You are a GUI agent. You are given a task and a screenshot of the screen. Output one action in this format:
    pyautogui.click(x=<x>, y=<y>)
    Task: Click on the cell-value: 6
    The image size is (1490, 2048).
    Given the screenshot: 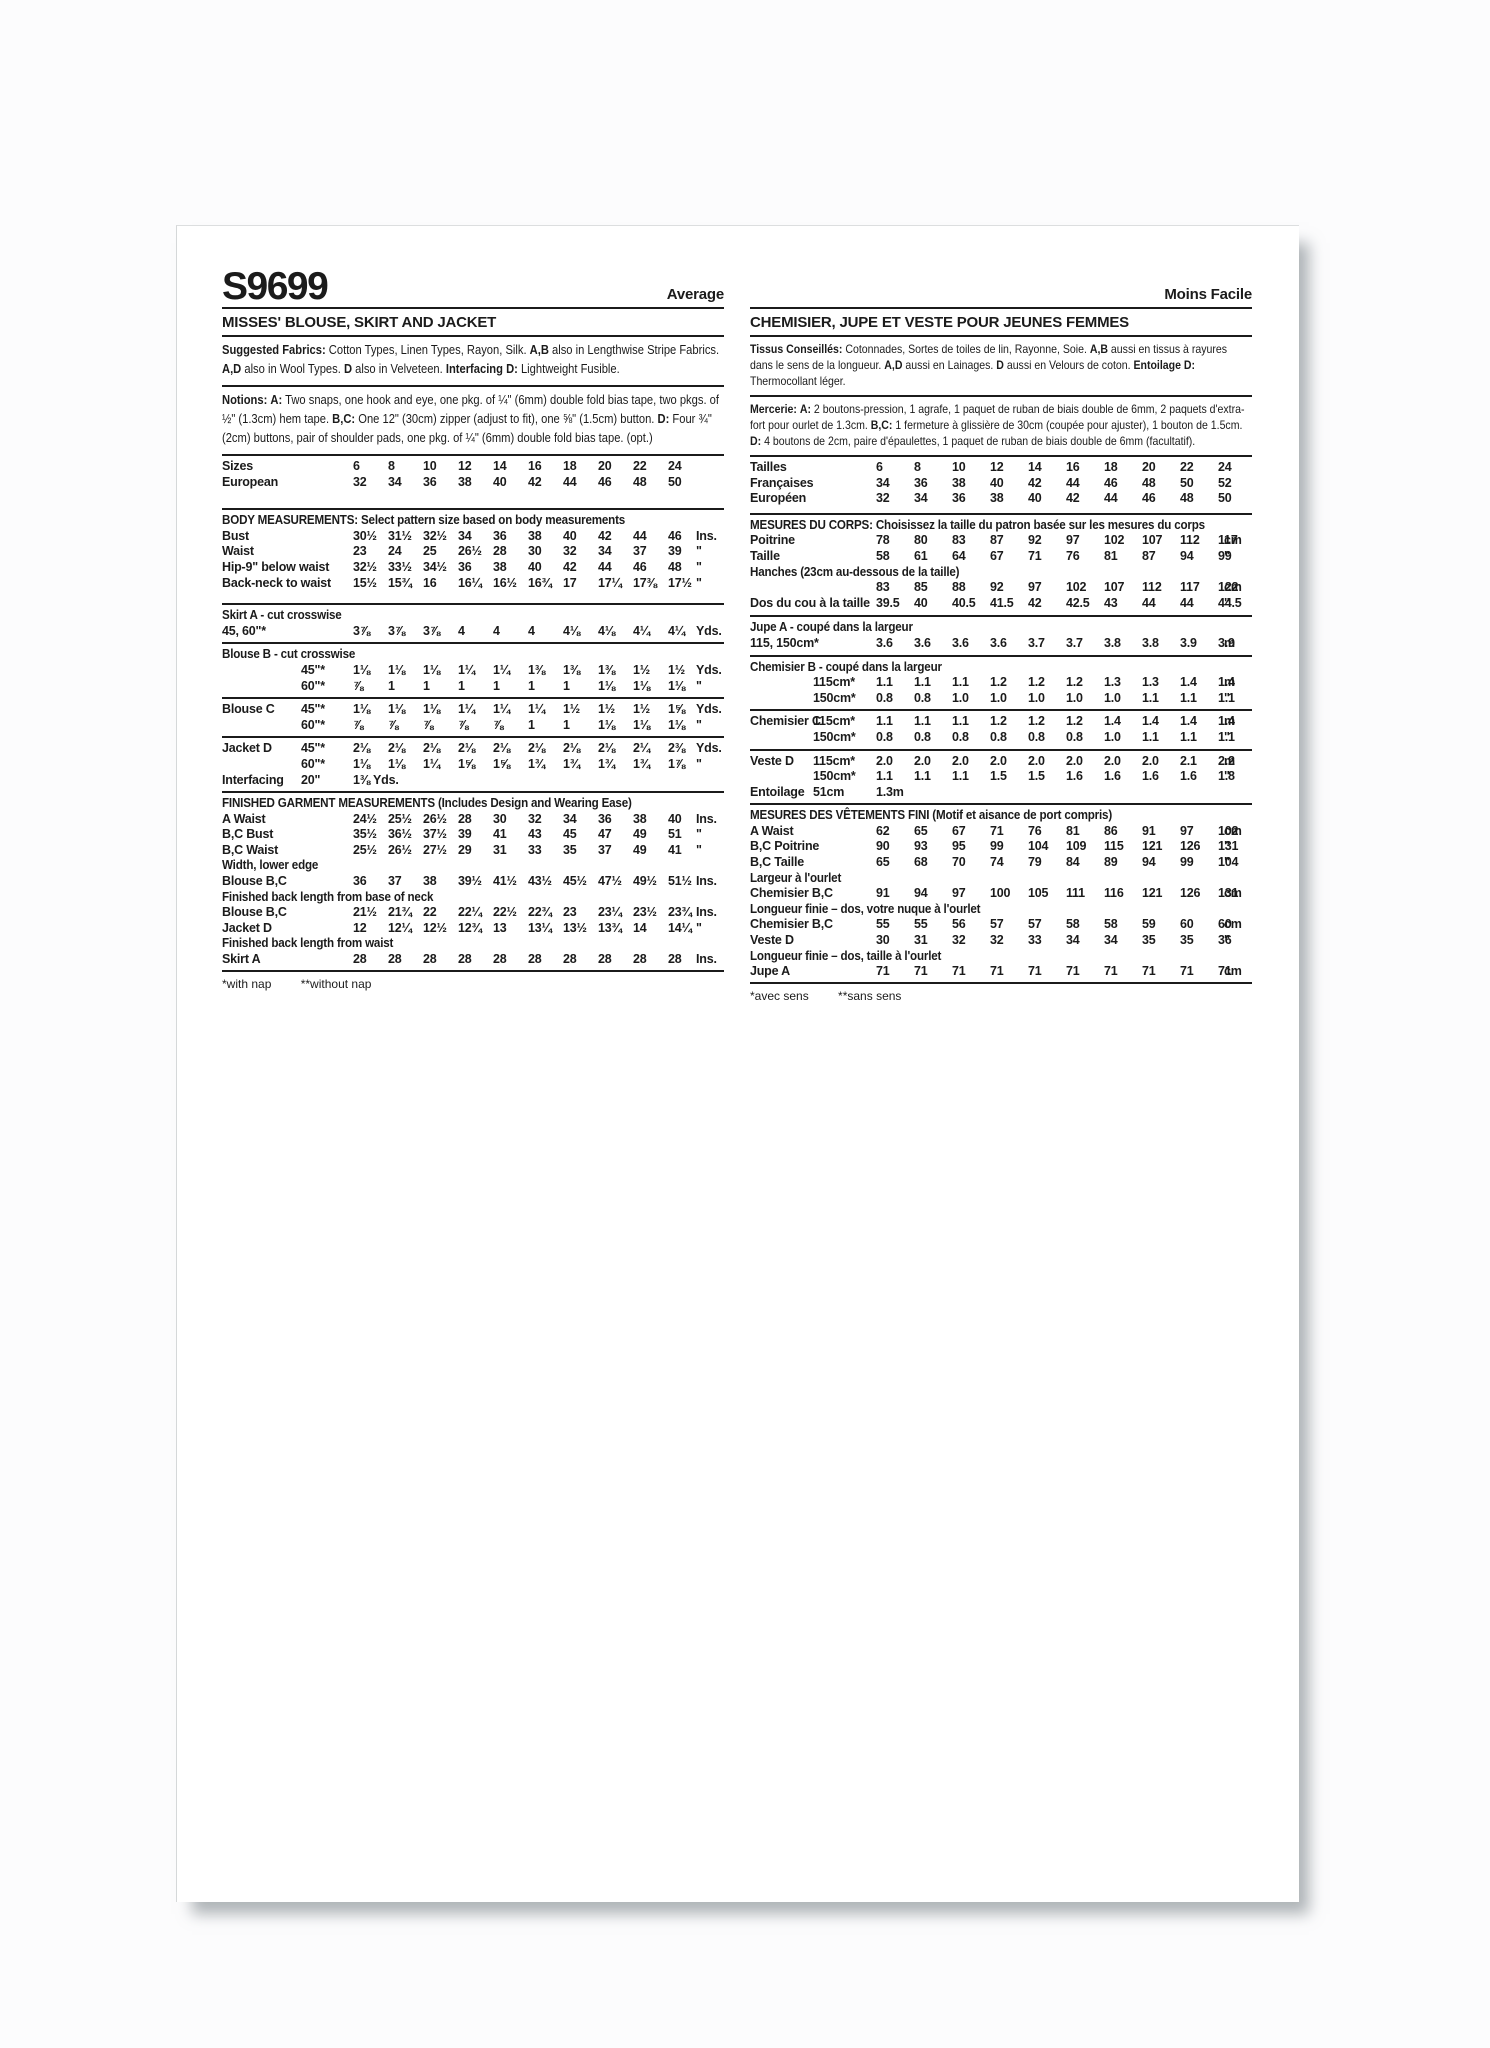 What is the action you would take?
    pyautogui.click(x=356, y=466)
    